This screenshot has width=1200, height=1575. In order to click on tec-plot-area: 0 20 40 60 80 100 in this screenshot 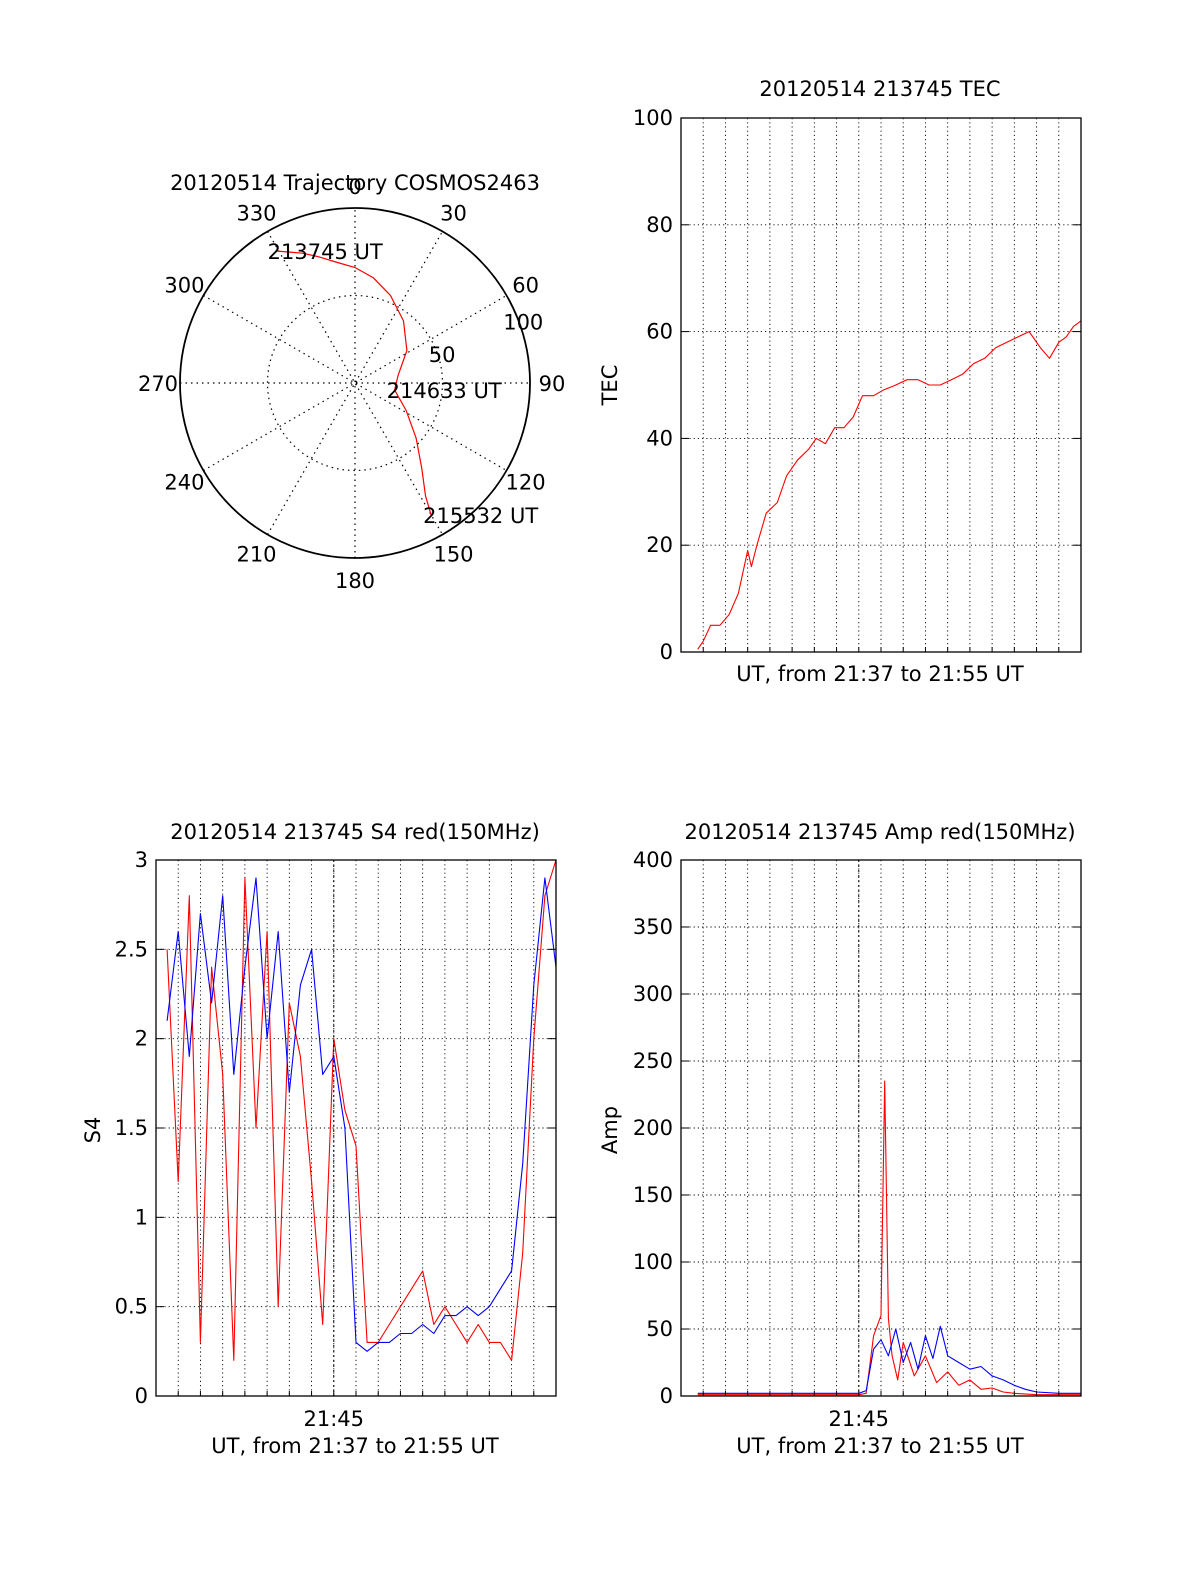, I will do `click(857, 385)`.